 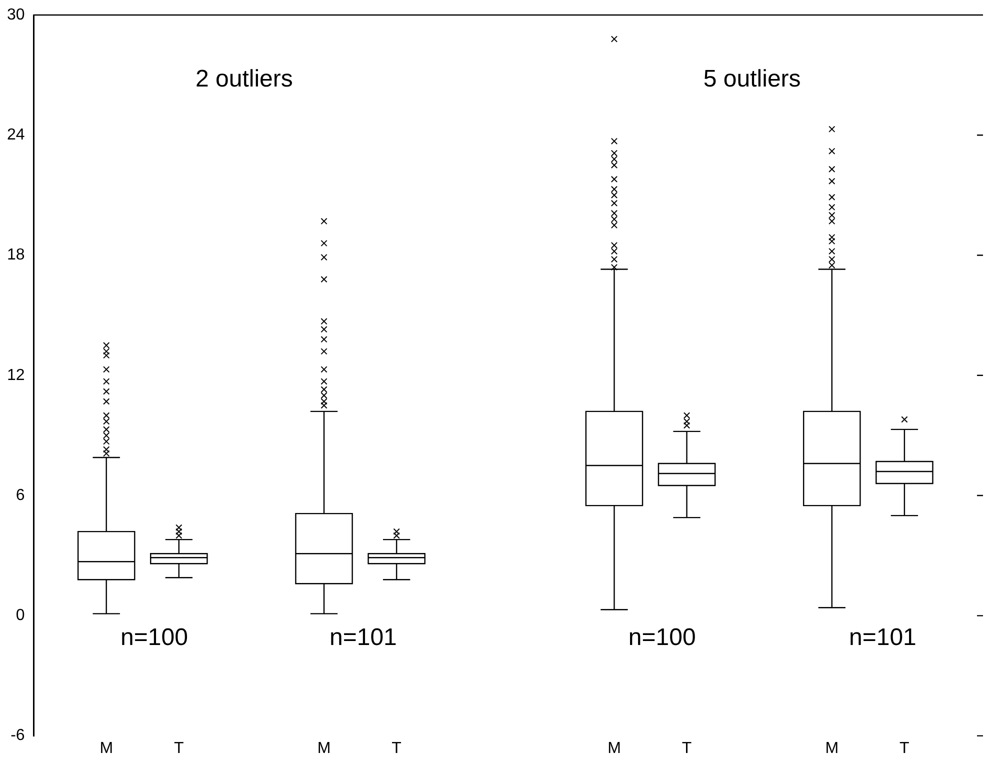 What do you see at coordinates (16, 375) in the screenshot?
I see `y-tick-label: 12` at bounding box center [16, 375].